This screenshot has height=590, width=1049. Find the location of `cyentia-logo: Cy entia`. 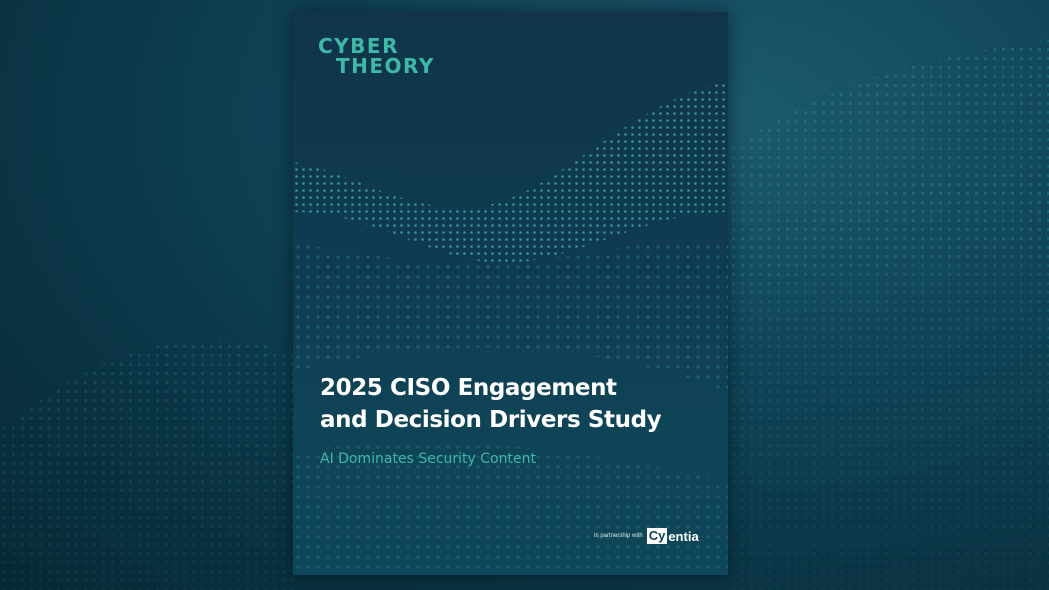

cyentia-logo: Cy entia is located at coordinates (672, 536).